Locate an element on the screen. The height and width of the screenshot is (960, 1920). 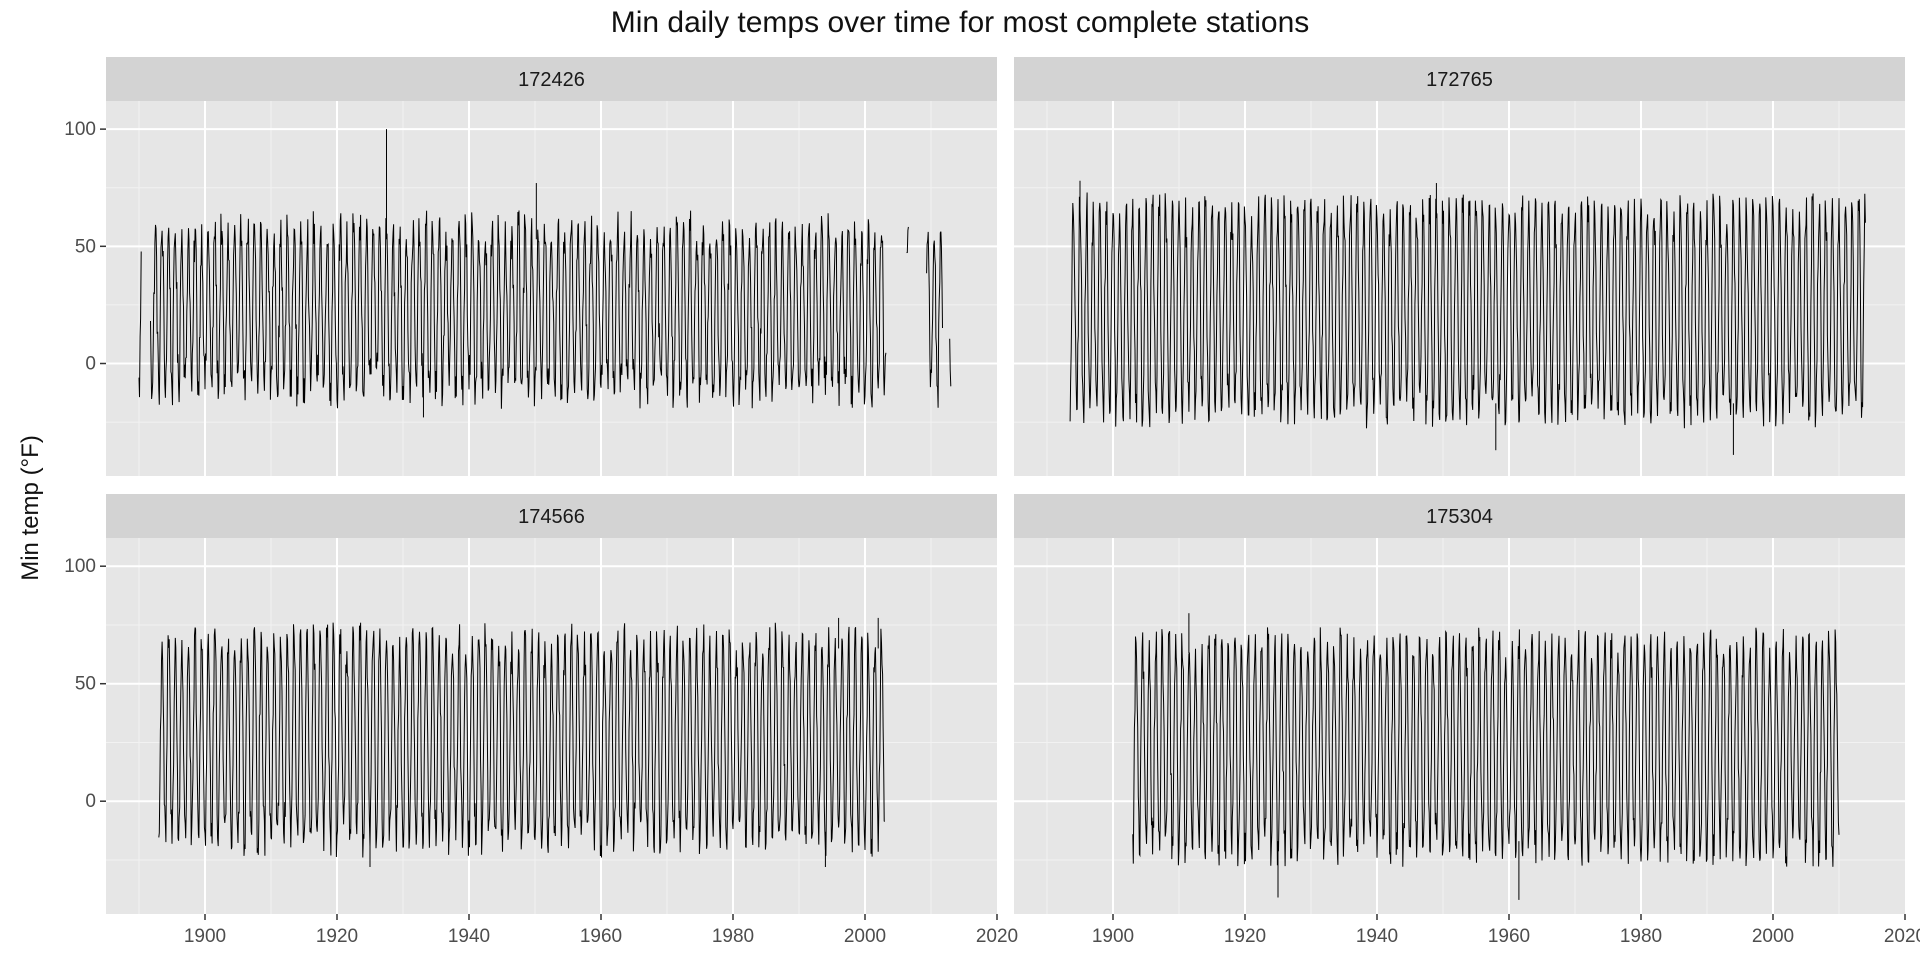
facet-strip-label: 174566 is located at coordinates (551, 517).